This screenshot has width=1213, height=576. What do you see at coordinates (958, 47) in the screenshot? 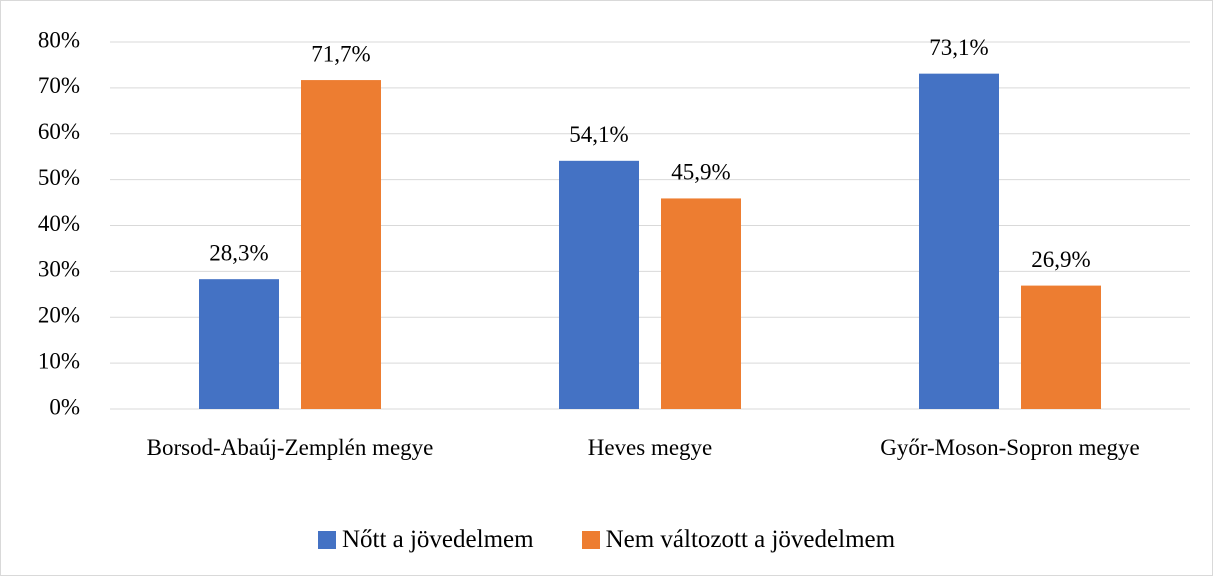
I see `data-label: 73,1%` at bounding box center [958, 47].